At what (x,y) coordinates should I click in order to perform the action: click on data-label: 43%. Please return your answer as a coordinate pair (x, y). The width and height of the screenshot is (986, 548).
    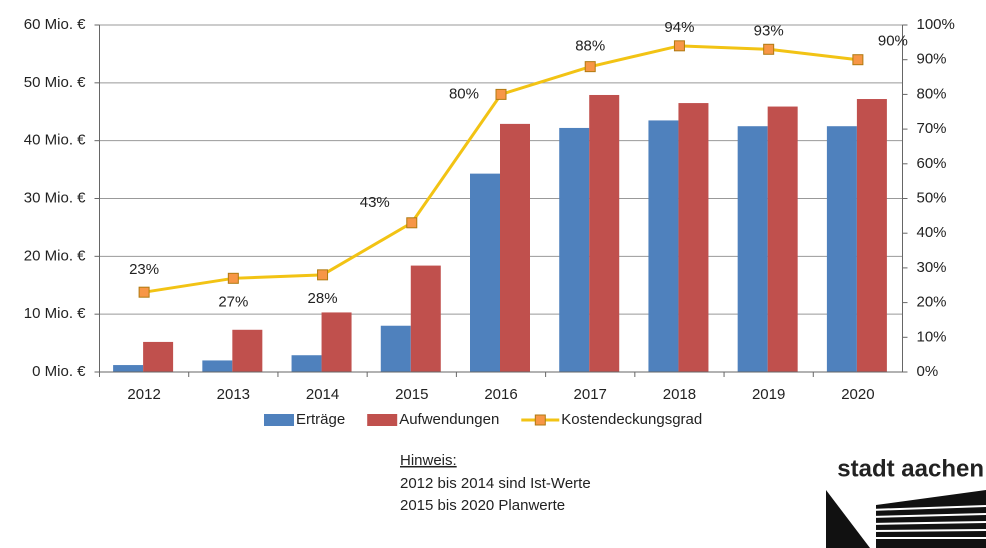
    Looking at the image, I should click on (375, 202).